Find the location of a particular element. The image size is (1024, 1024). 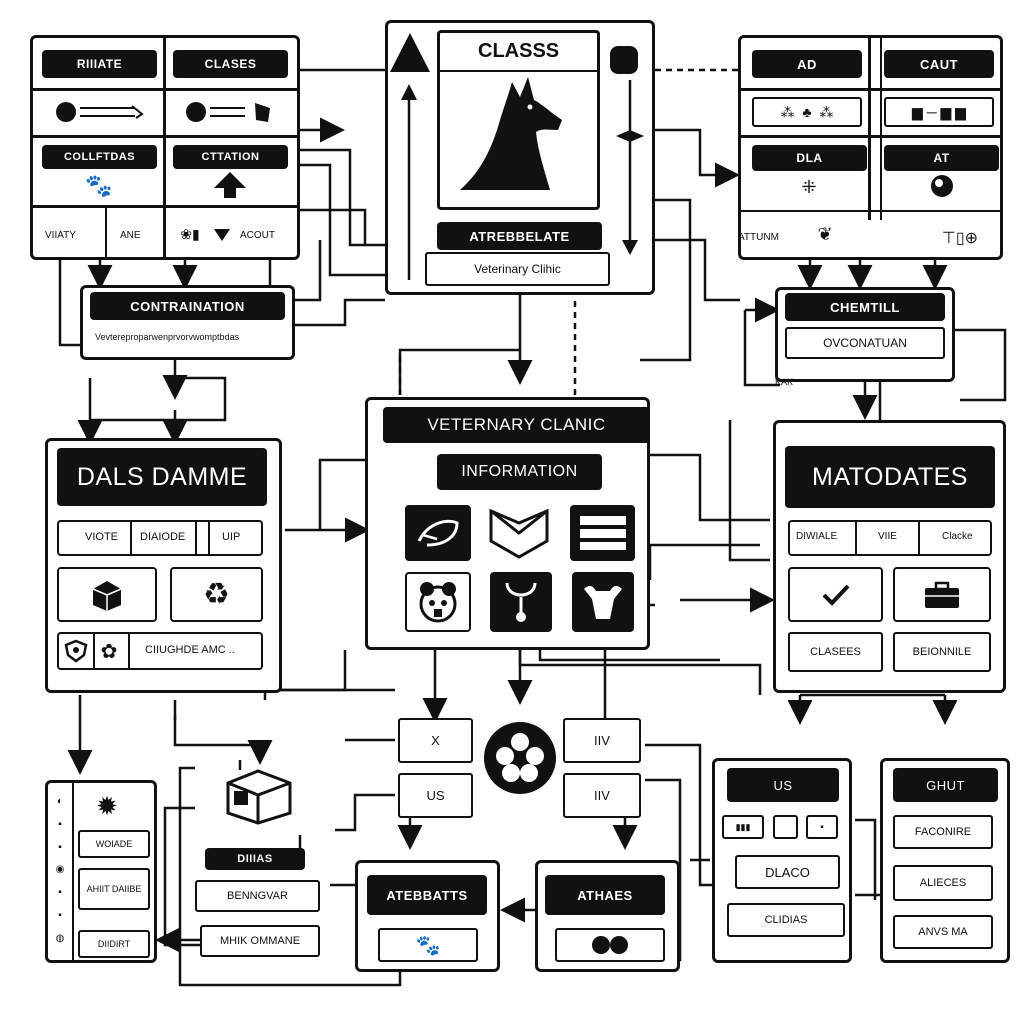

label-collections: COLLFTDAS is located at coordinates (99, 157).